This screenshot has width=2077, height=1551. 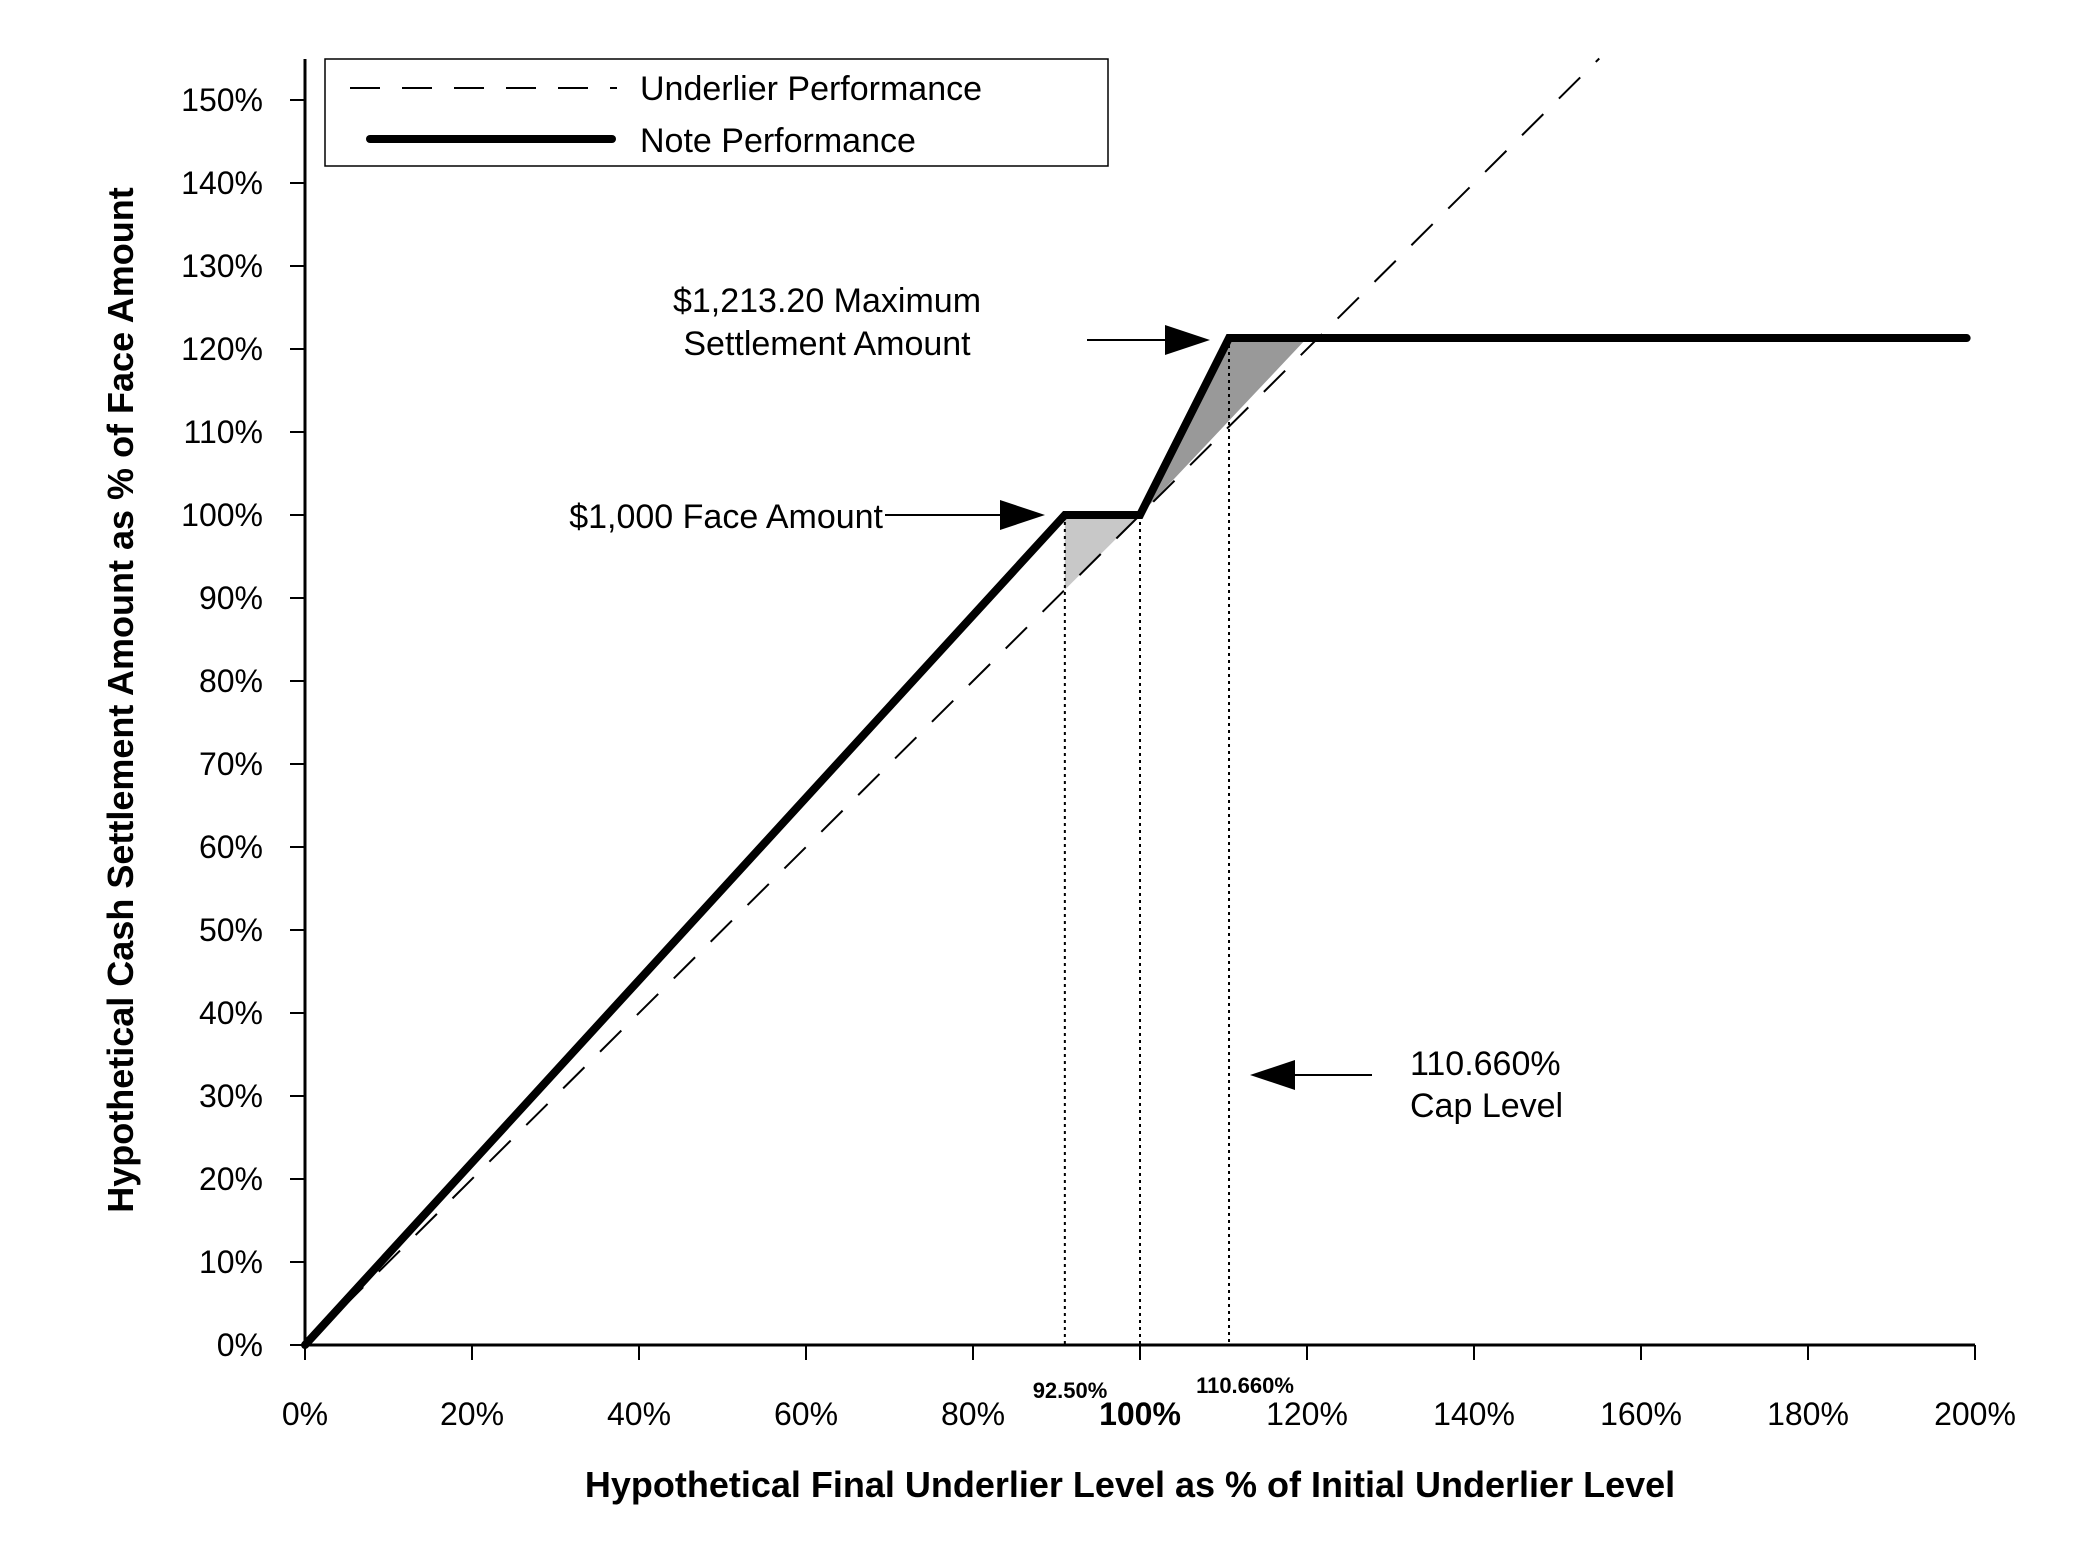 I want to click on shaded-regions, so click(x=1185, y=464).